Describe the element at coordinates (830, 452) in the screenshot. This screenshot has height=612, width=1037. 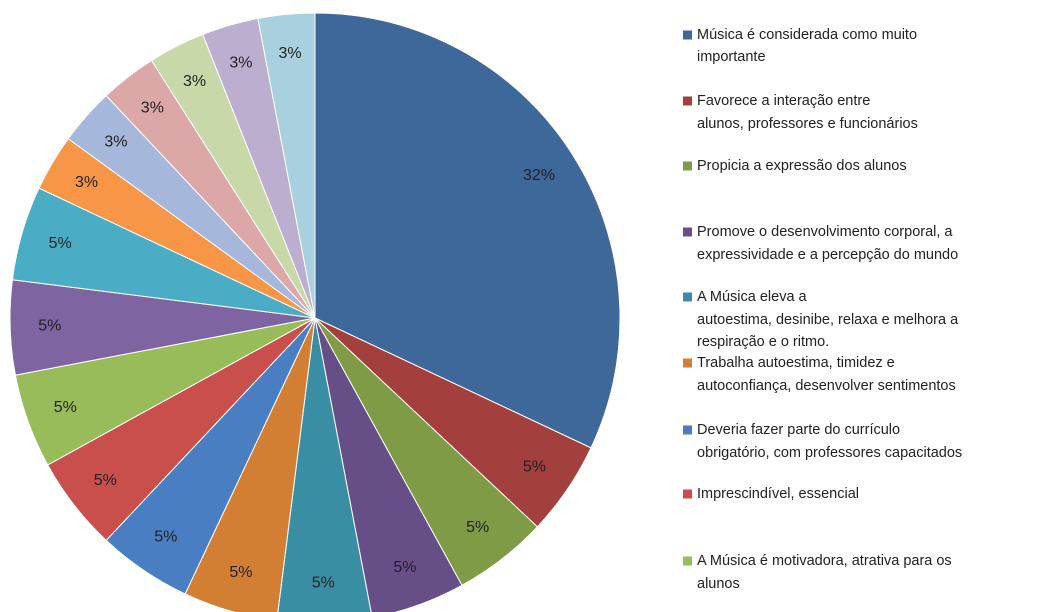
I see `legend-label: obrigatório, com professores capacitados` at that location.